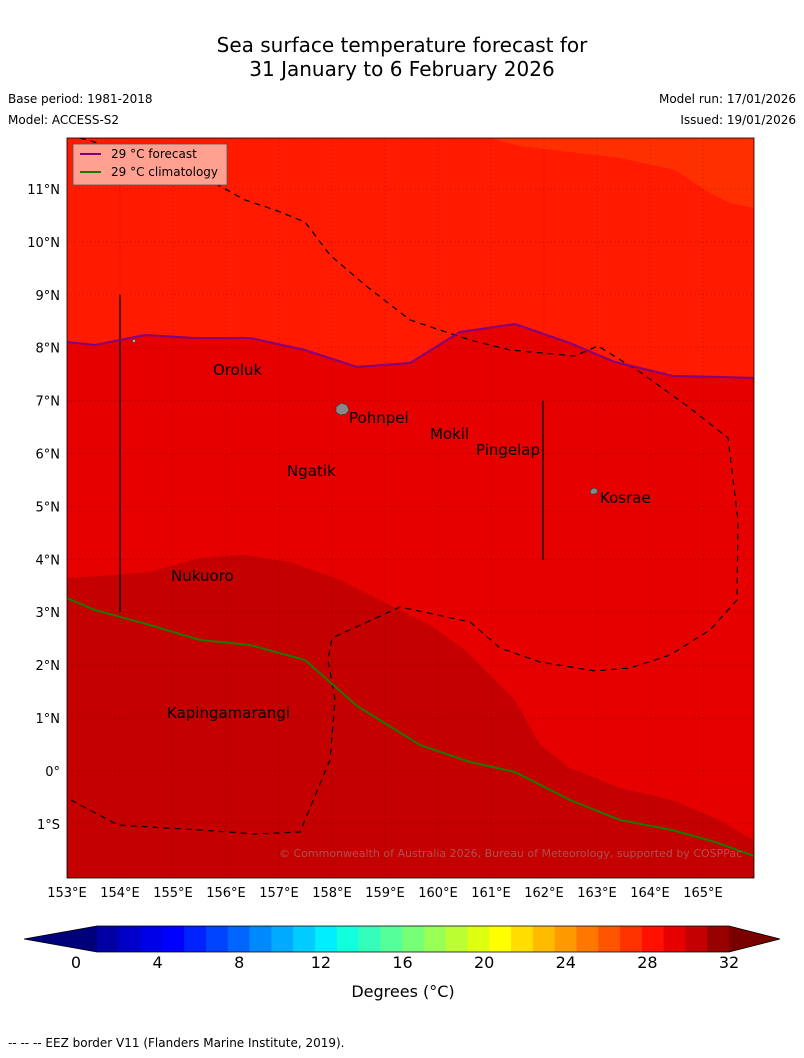  What do you see at coordinates (226, 893) in the screenshot?
I see `longitude-tick-label: 156°E` at bounding box center [226, 893].